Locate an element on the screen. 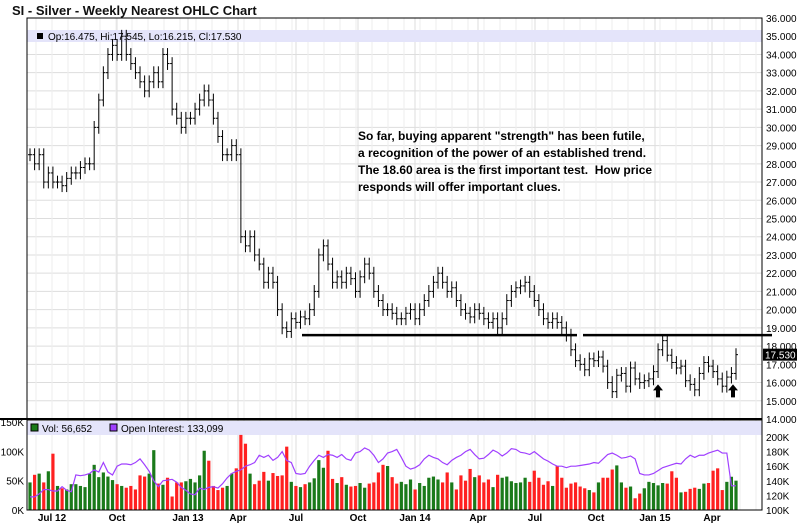 This screenshot has height=524, width=800. price-tick-label: 31.000 is located at coordinates (781, 110).